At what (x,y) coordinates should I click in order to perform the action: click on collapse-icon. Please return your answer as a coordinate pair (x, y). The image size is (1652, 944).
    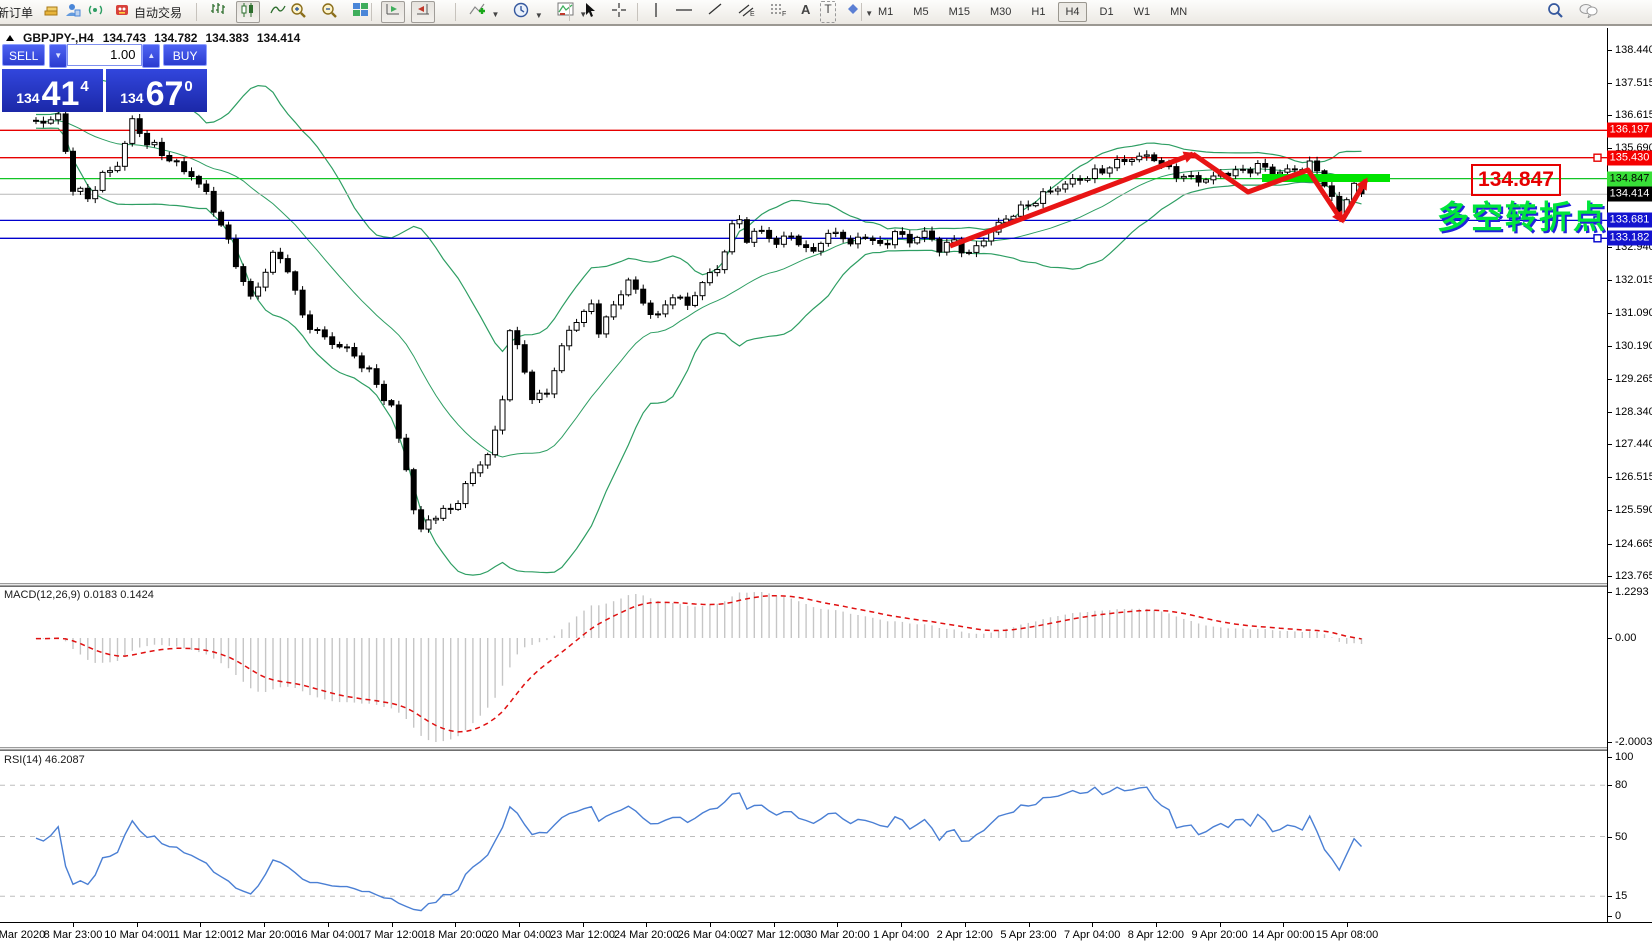
    Looking at the image, I should click on (10, 38).